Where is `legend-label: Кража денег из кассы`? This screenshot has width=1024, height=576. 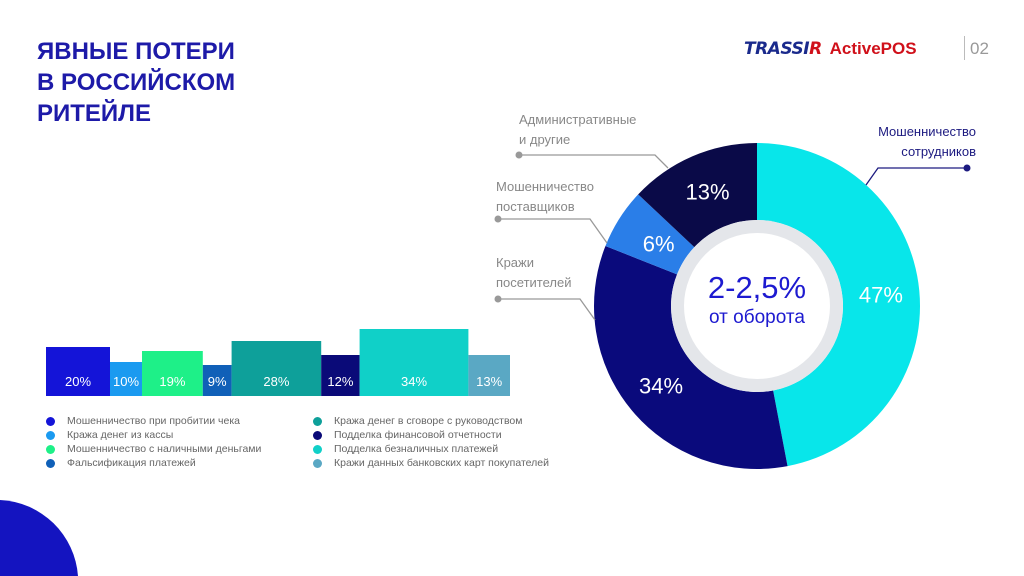 legend-label: Кража денег из кассы is located at coordinates (120, 435).